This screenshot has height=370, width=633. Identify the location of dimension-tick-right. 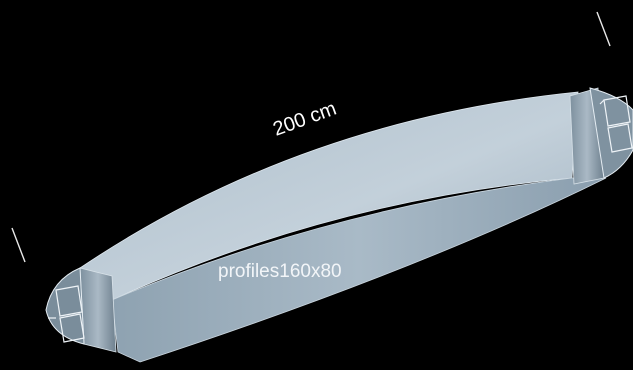
(603, 29).